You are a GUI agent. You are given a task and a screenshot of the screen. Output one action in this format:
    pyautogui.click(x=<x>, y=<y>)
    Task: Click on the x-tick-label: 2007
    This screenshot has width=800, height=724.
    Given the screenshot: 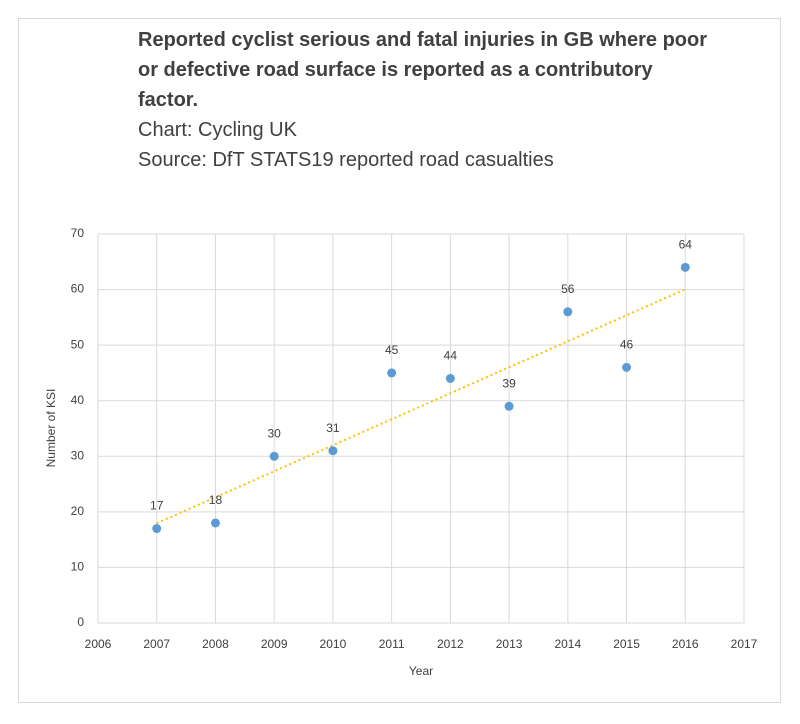 What is the action you would take?
    pyautogui.click(x=156, y=644)
    